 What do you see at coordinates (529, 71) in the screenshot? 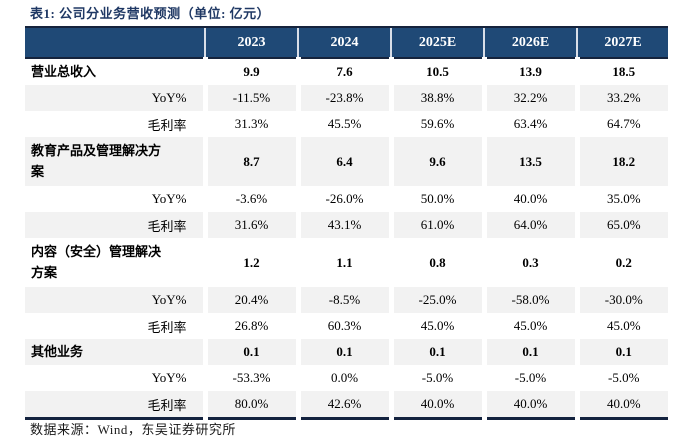
I see `cell-value: 13.9` at bounding box center [529, 71].